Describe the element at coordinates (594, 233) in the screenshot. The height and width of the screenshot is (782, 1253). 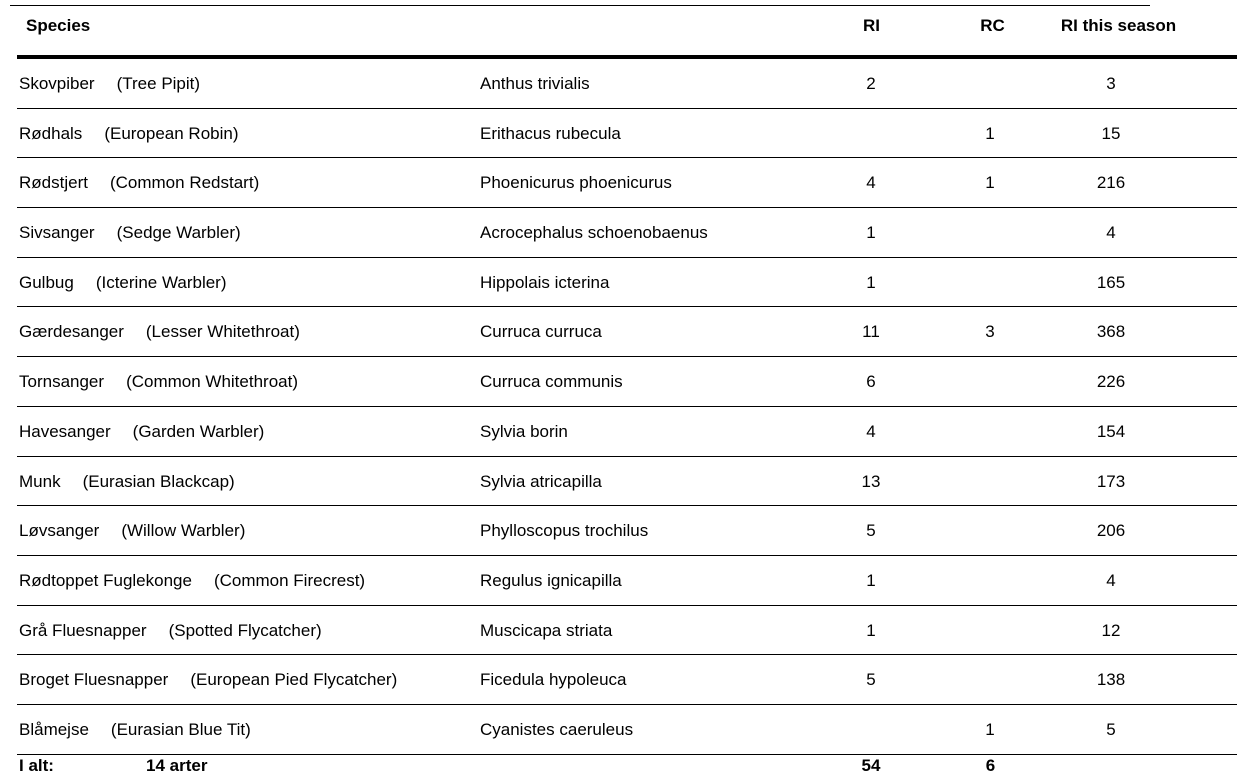
I see `latin-name: Acrocephalus schoenobaenus` at that location.